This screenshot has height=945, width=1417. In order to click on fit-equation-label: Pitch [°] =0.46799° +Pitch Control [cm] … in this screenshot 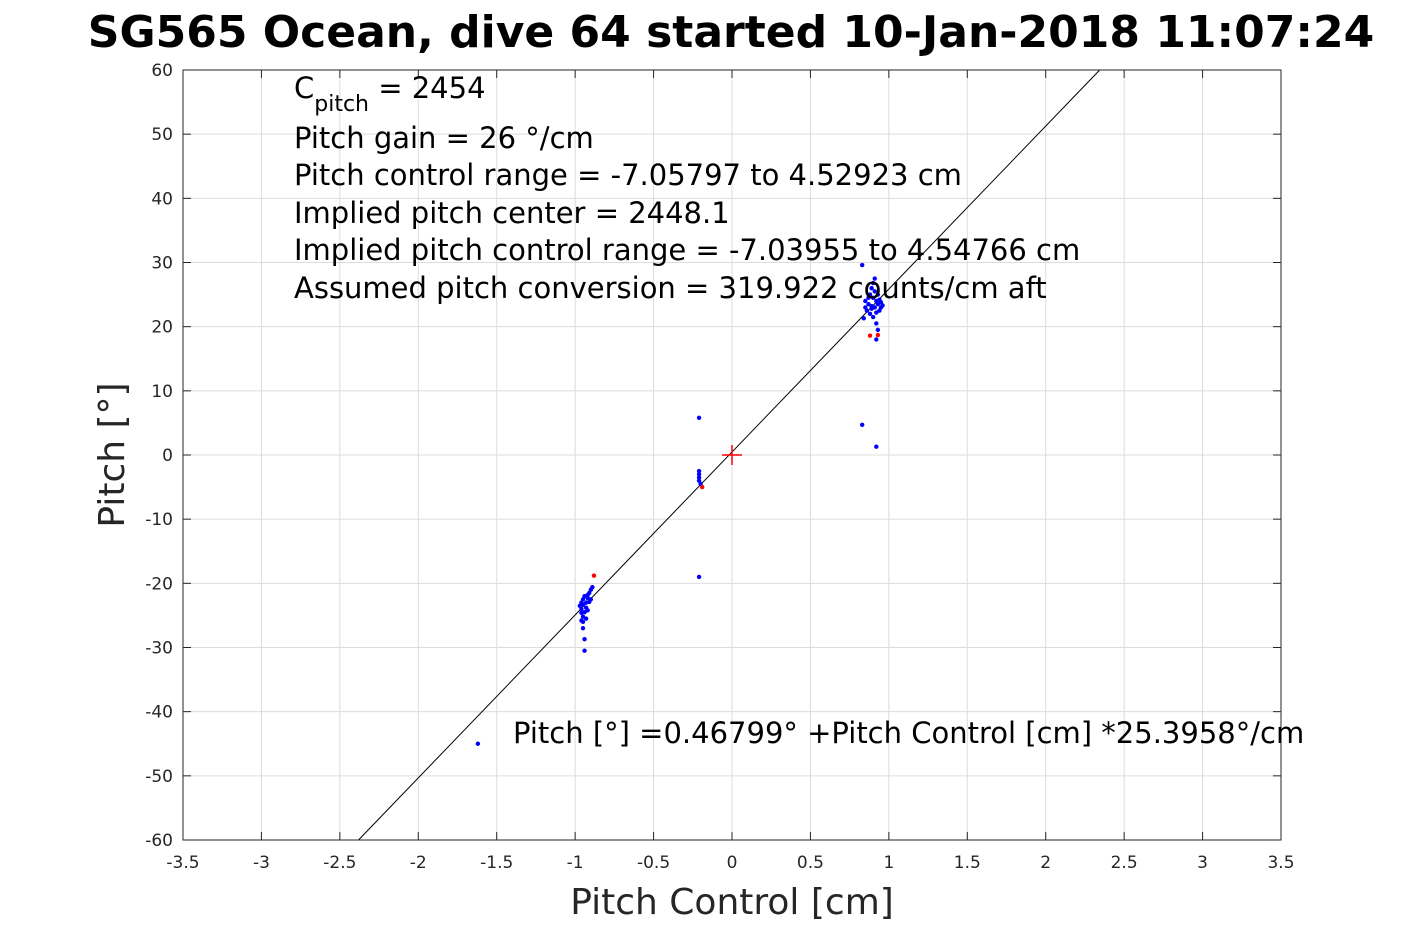, I will do `click(908, 733)`.